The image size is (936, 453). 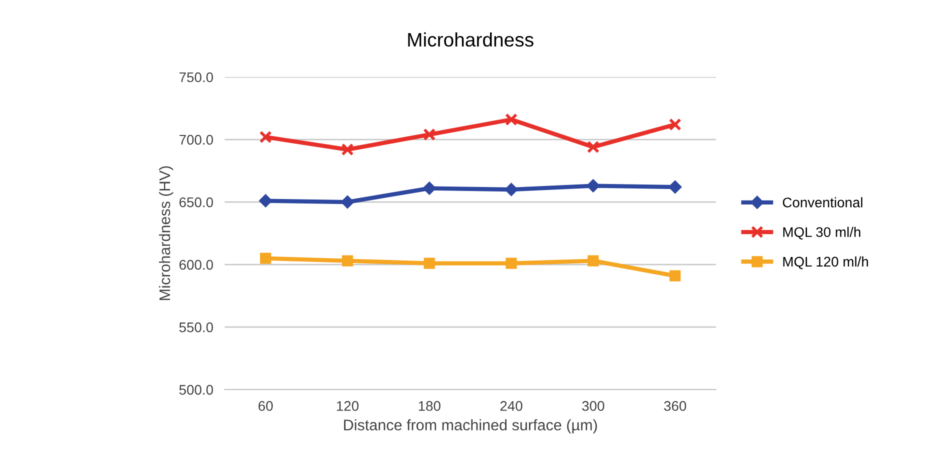 What do you see at coordinates (821, 233) in the screenshot?
I see `legend-label: MQL 30 ml/h` at bounding box center [821, 233].